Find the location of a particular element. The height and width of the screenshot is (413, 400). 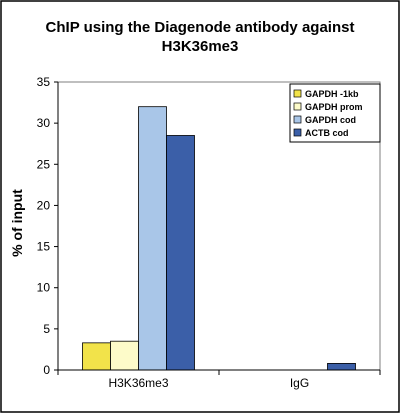

y-tick-label: 25 is located at coordinates (44, 164).